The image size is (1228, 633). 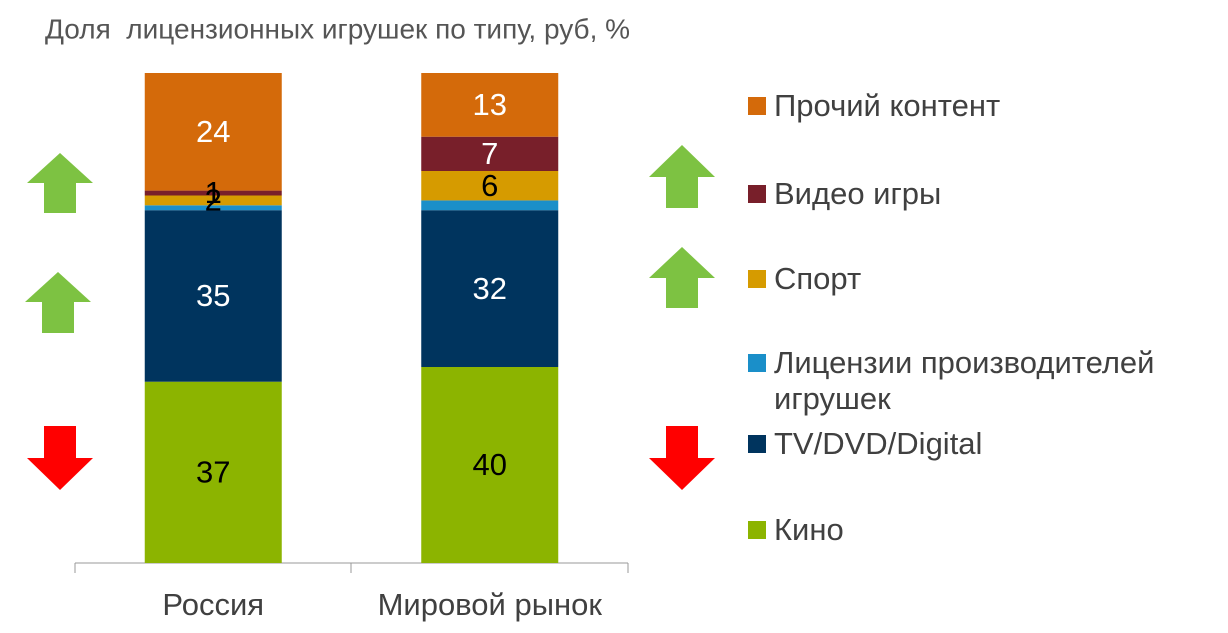 I want to click on legend-item: Кино, so click(x=796, y=530).